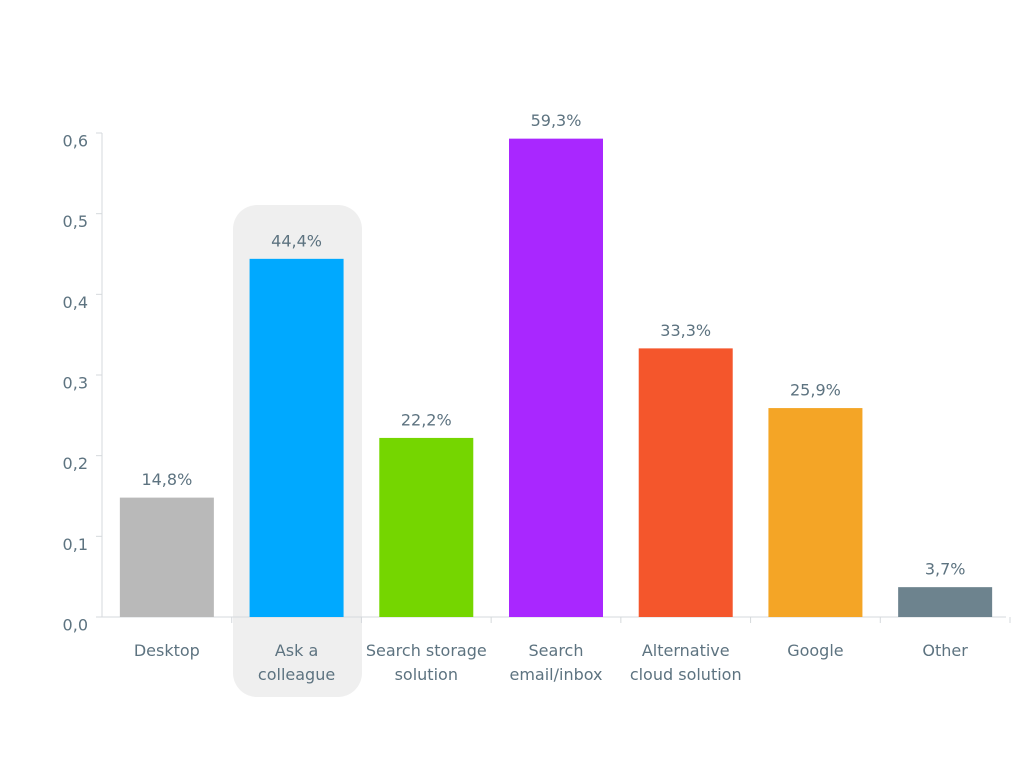  What do you see at coordinates (945, 569) in the screenshot?
I see `value-label: 3,7%` at bounding box center [945, 569].